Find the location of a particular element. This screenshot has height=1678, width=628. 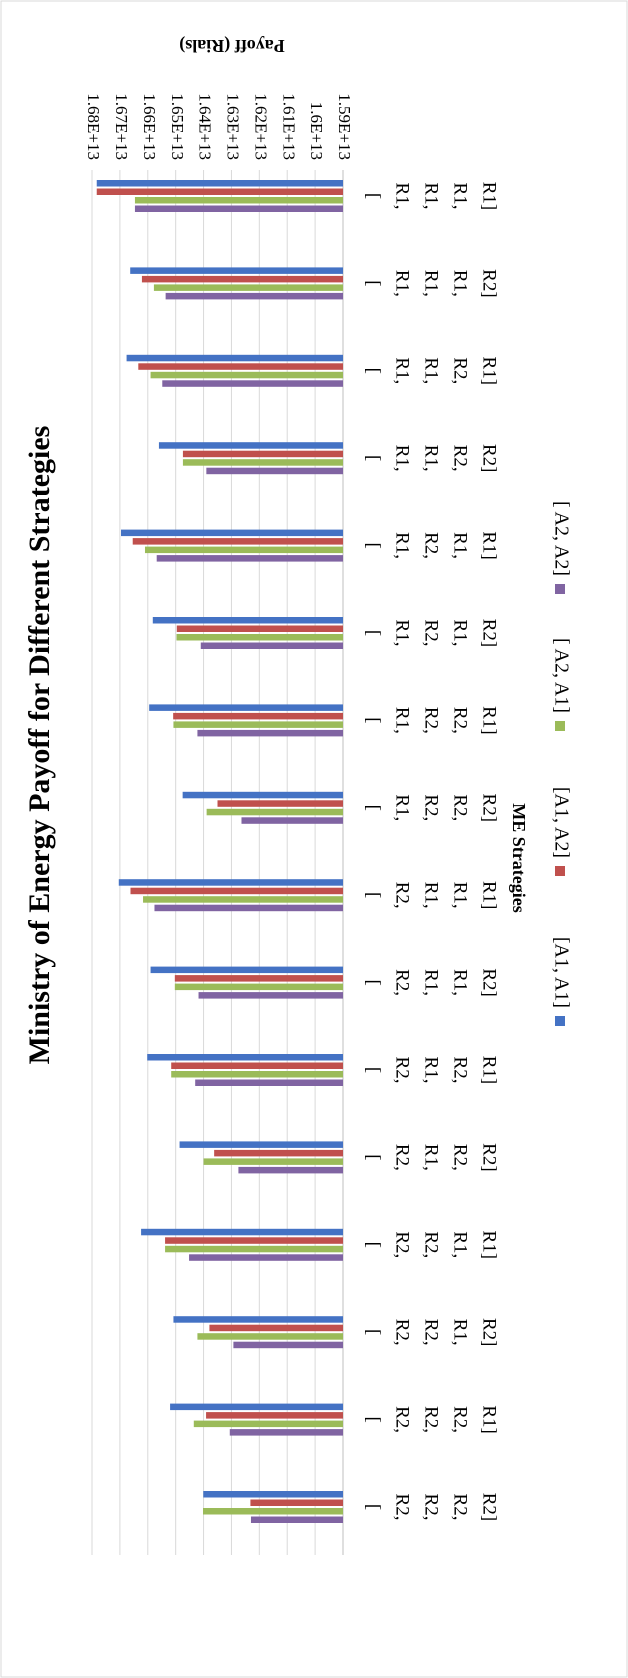

value-tick-label: 1.59E+13 is located at coordinates (344, 126).